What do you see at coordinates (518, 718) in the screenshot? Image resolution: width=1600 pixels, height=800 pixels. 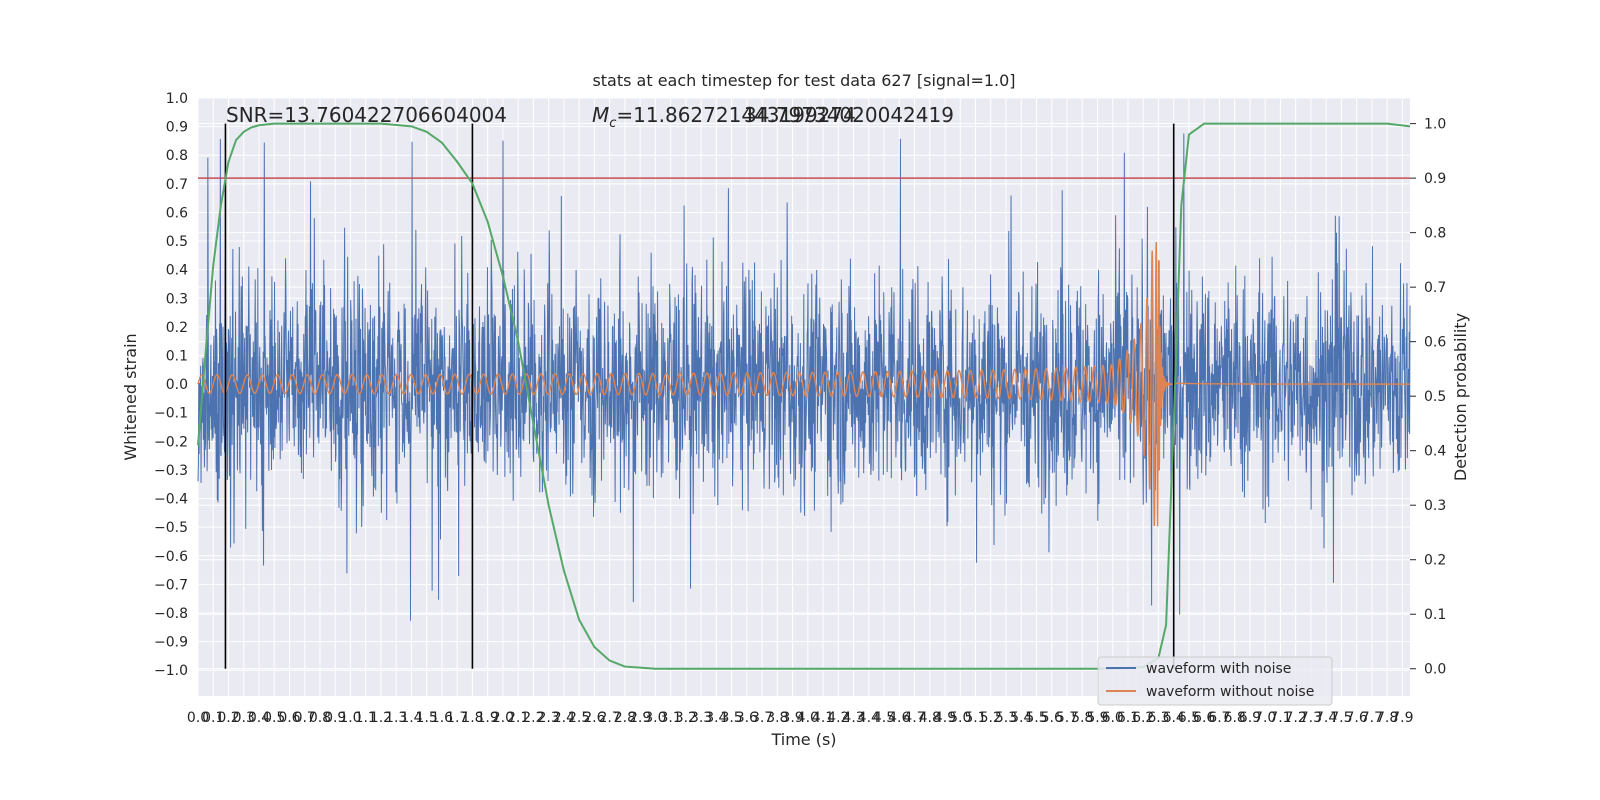 I see `x-tick-label: 2.1` at bounding box center [518, 718].